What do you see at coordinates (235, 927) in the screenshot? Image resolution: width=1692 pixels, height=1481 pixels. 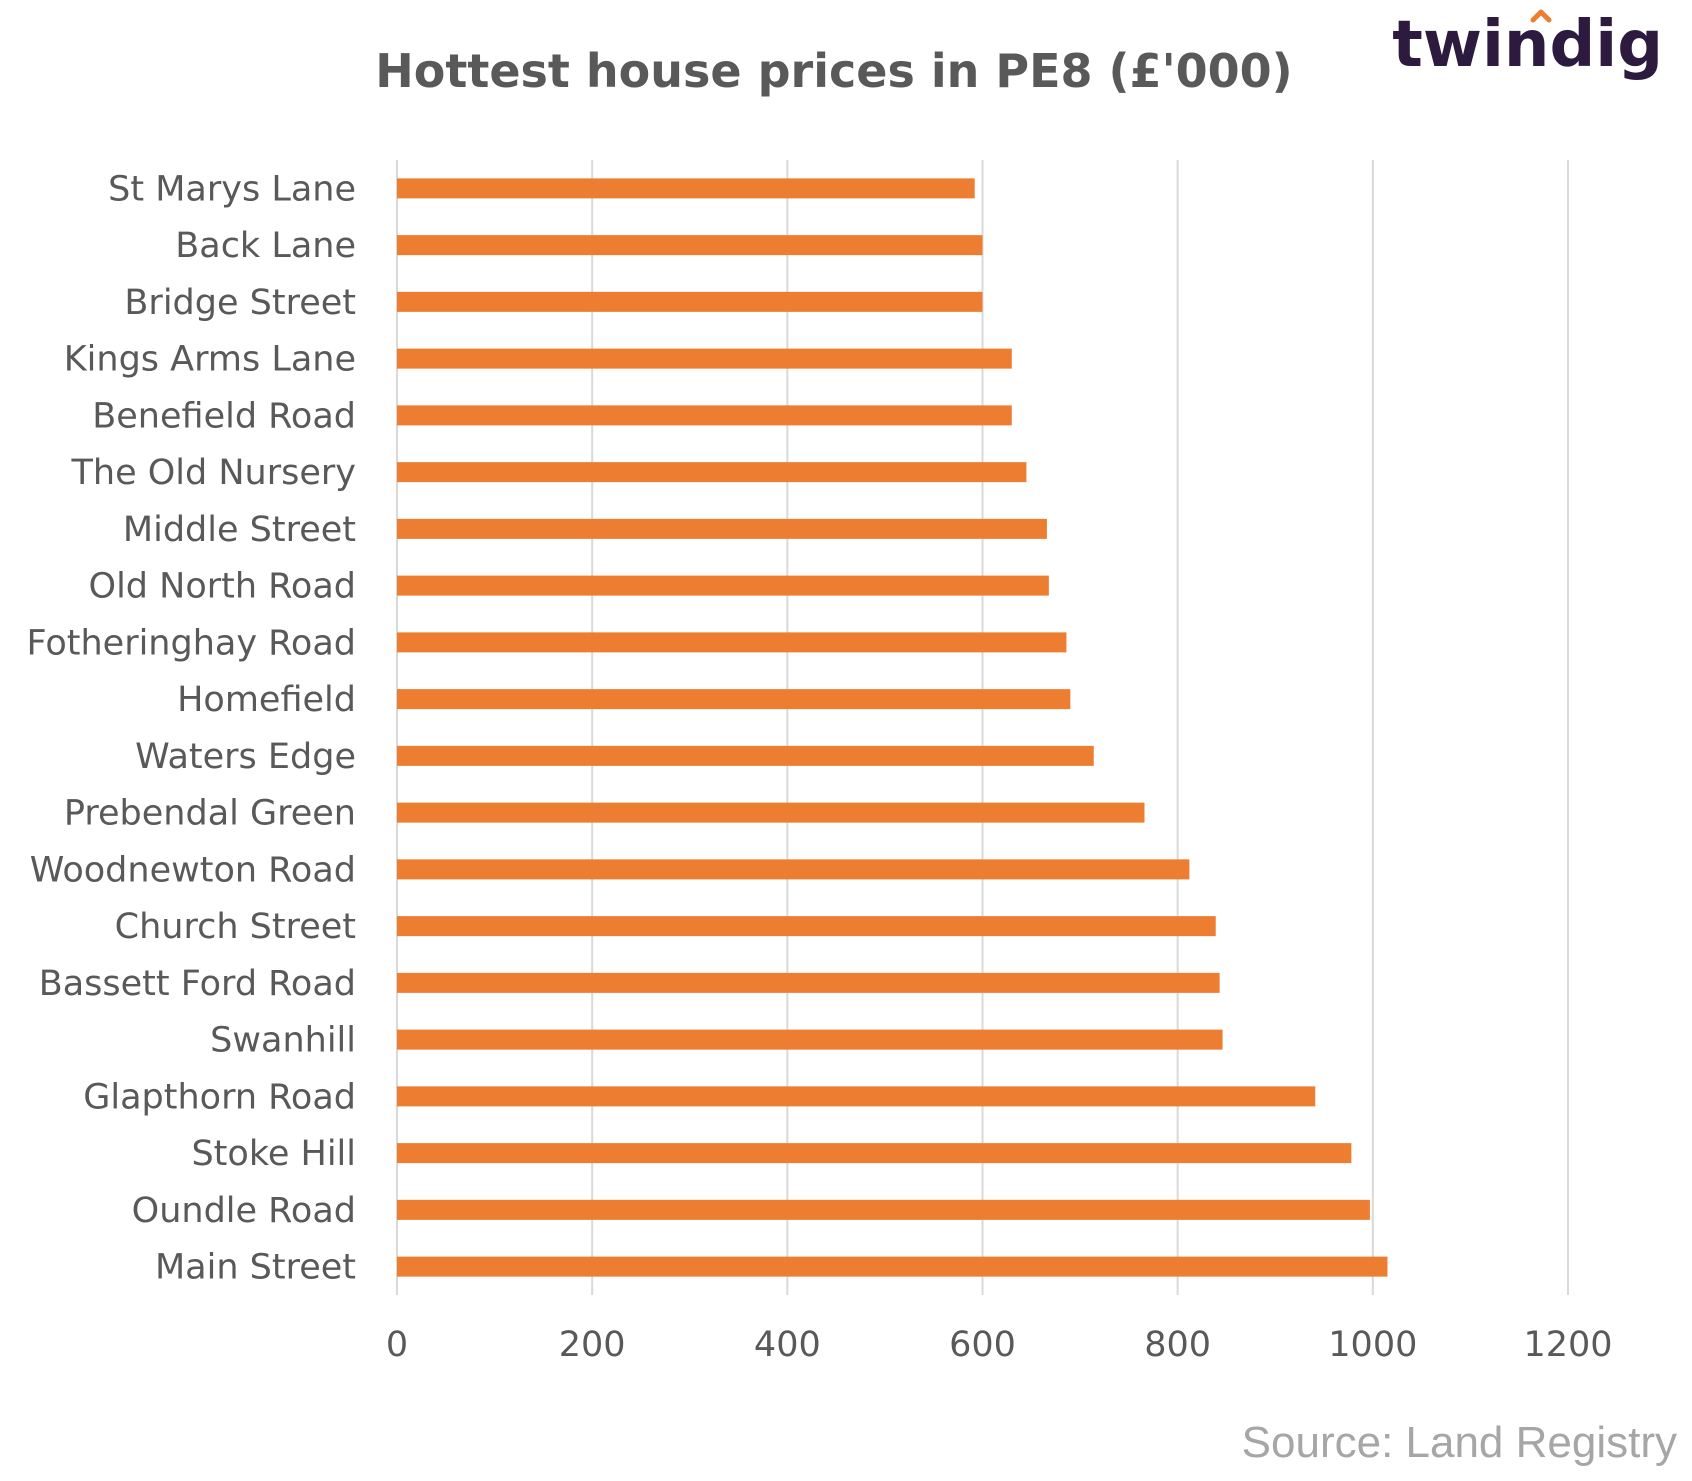 I see `category-label: Church Street` at bounding box center [235, 927].